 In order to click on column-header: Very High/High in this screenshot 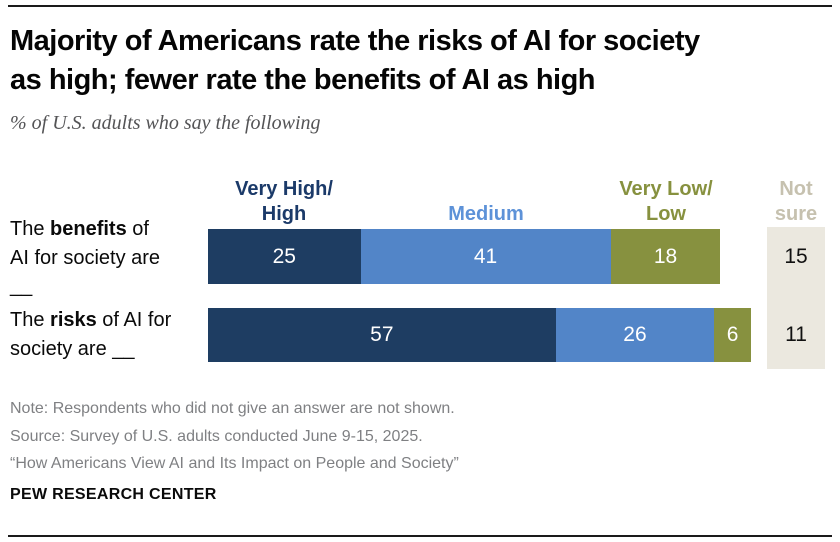, I will do `click(284, 202)`.